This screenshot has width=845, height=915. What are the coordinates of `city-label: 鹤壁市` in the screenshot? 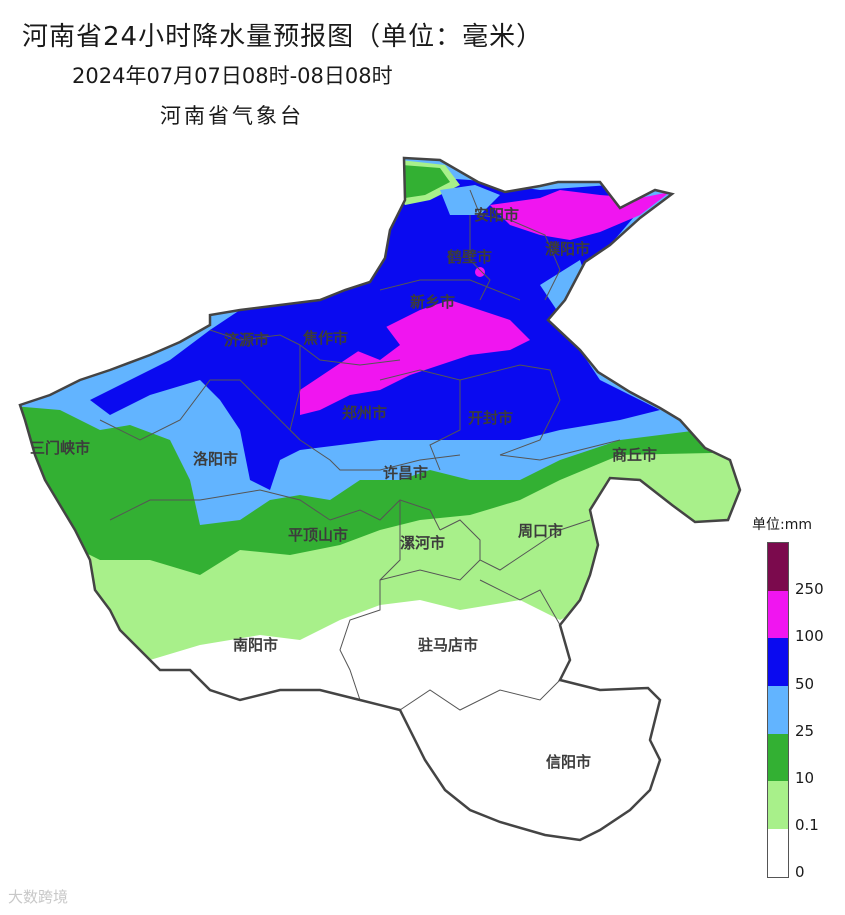 It's located at (469, 257).